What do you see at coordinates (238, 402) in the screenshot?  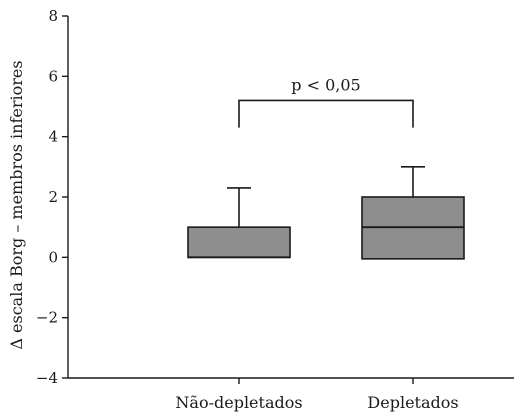 I see `x-tick-label: Não-depletados` at bounding box center [238, 402].